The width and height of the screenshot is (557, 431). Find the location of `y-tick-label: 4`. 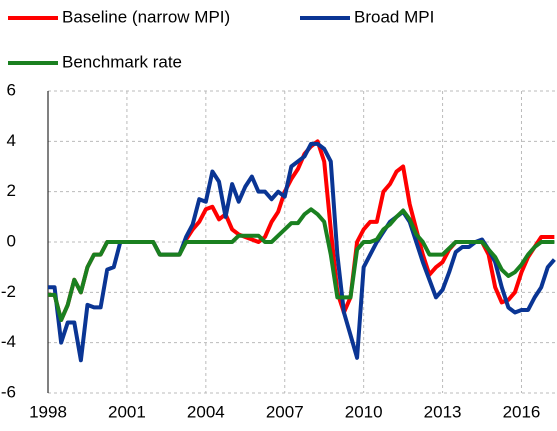

y-tick-label: 4 is located at coordinates (11, 140).